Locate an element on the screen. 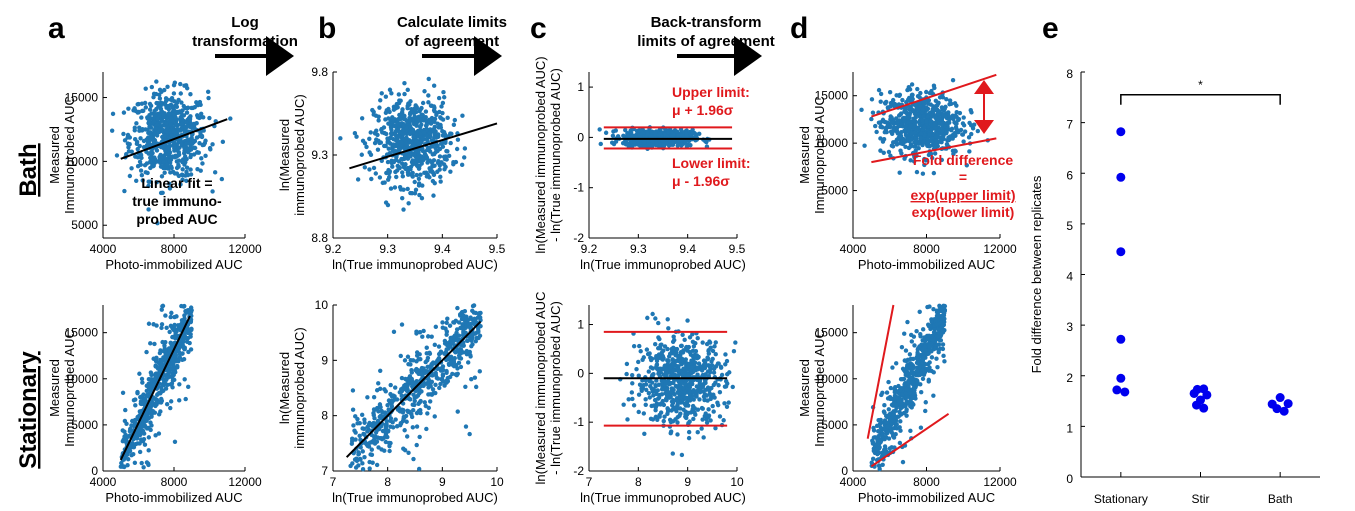 The image size is (1355, 511). limit-line is located at coordinates (934, 150).